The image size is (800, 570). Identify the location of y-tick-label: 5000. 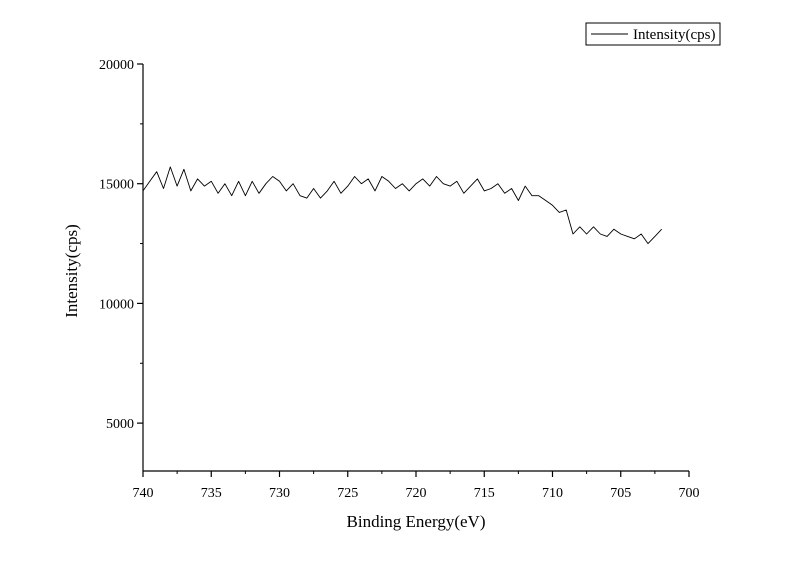
(120, 424).